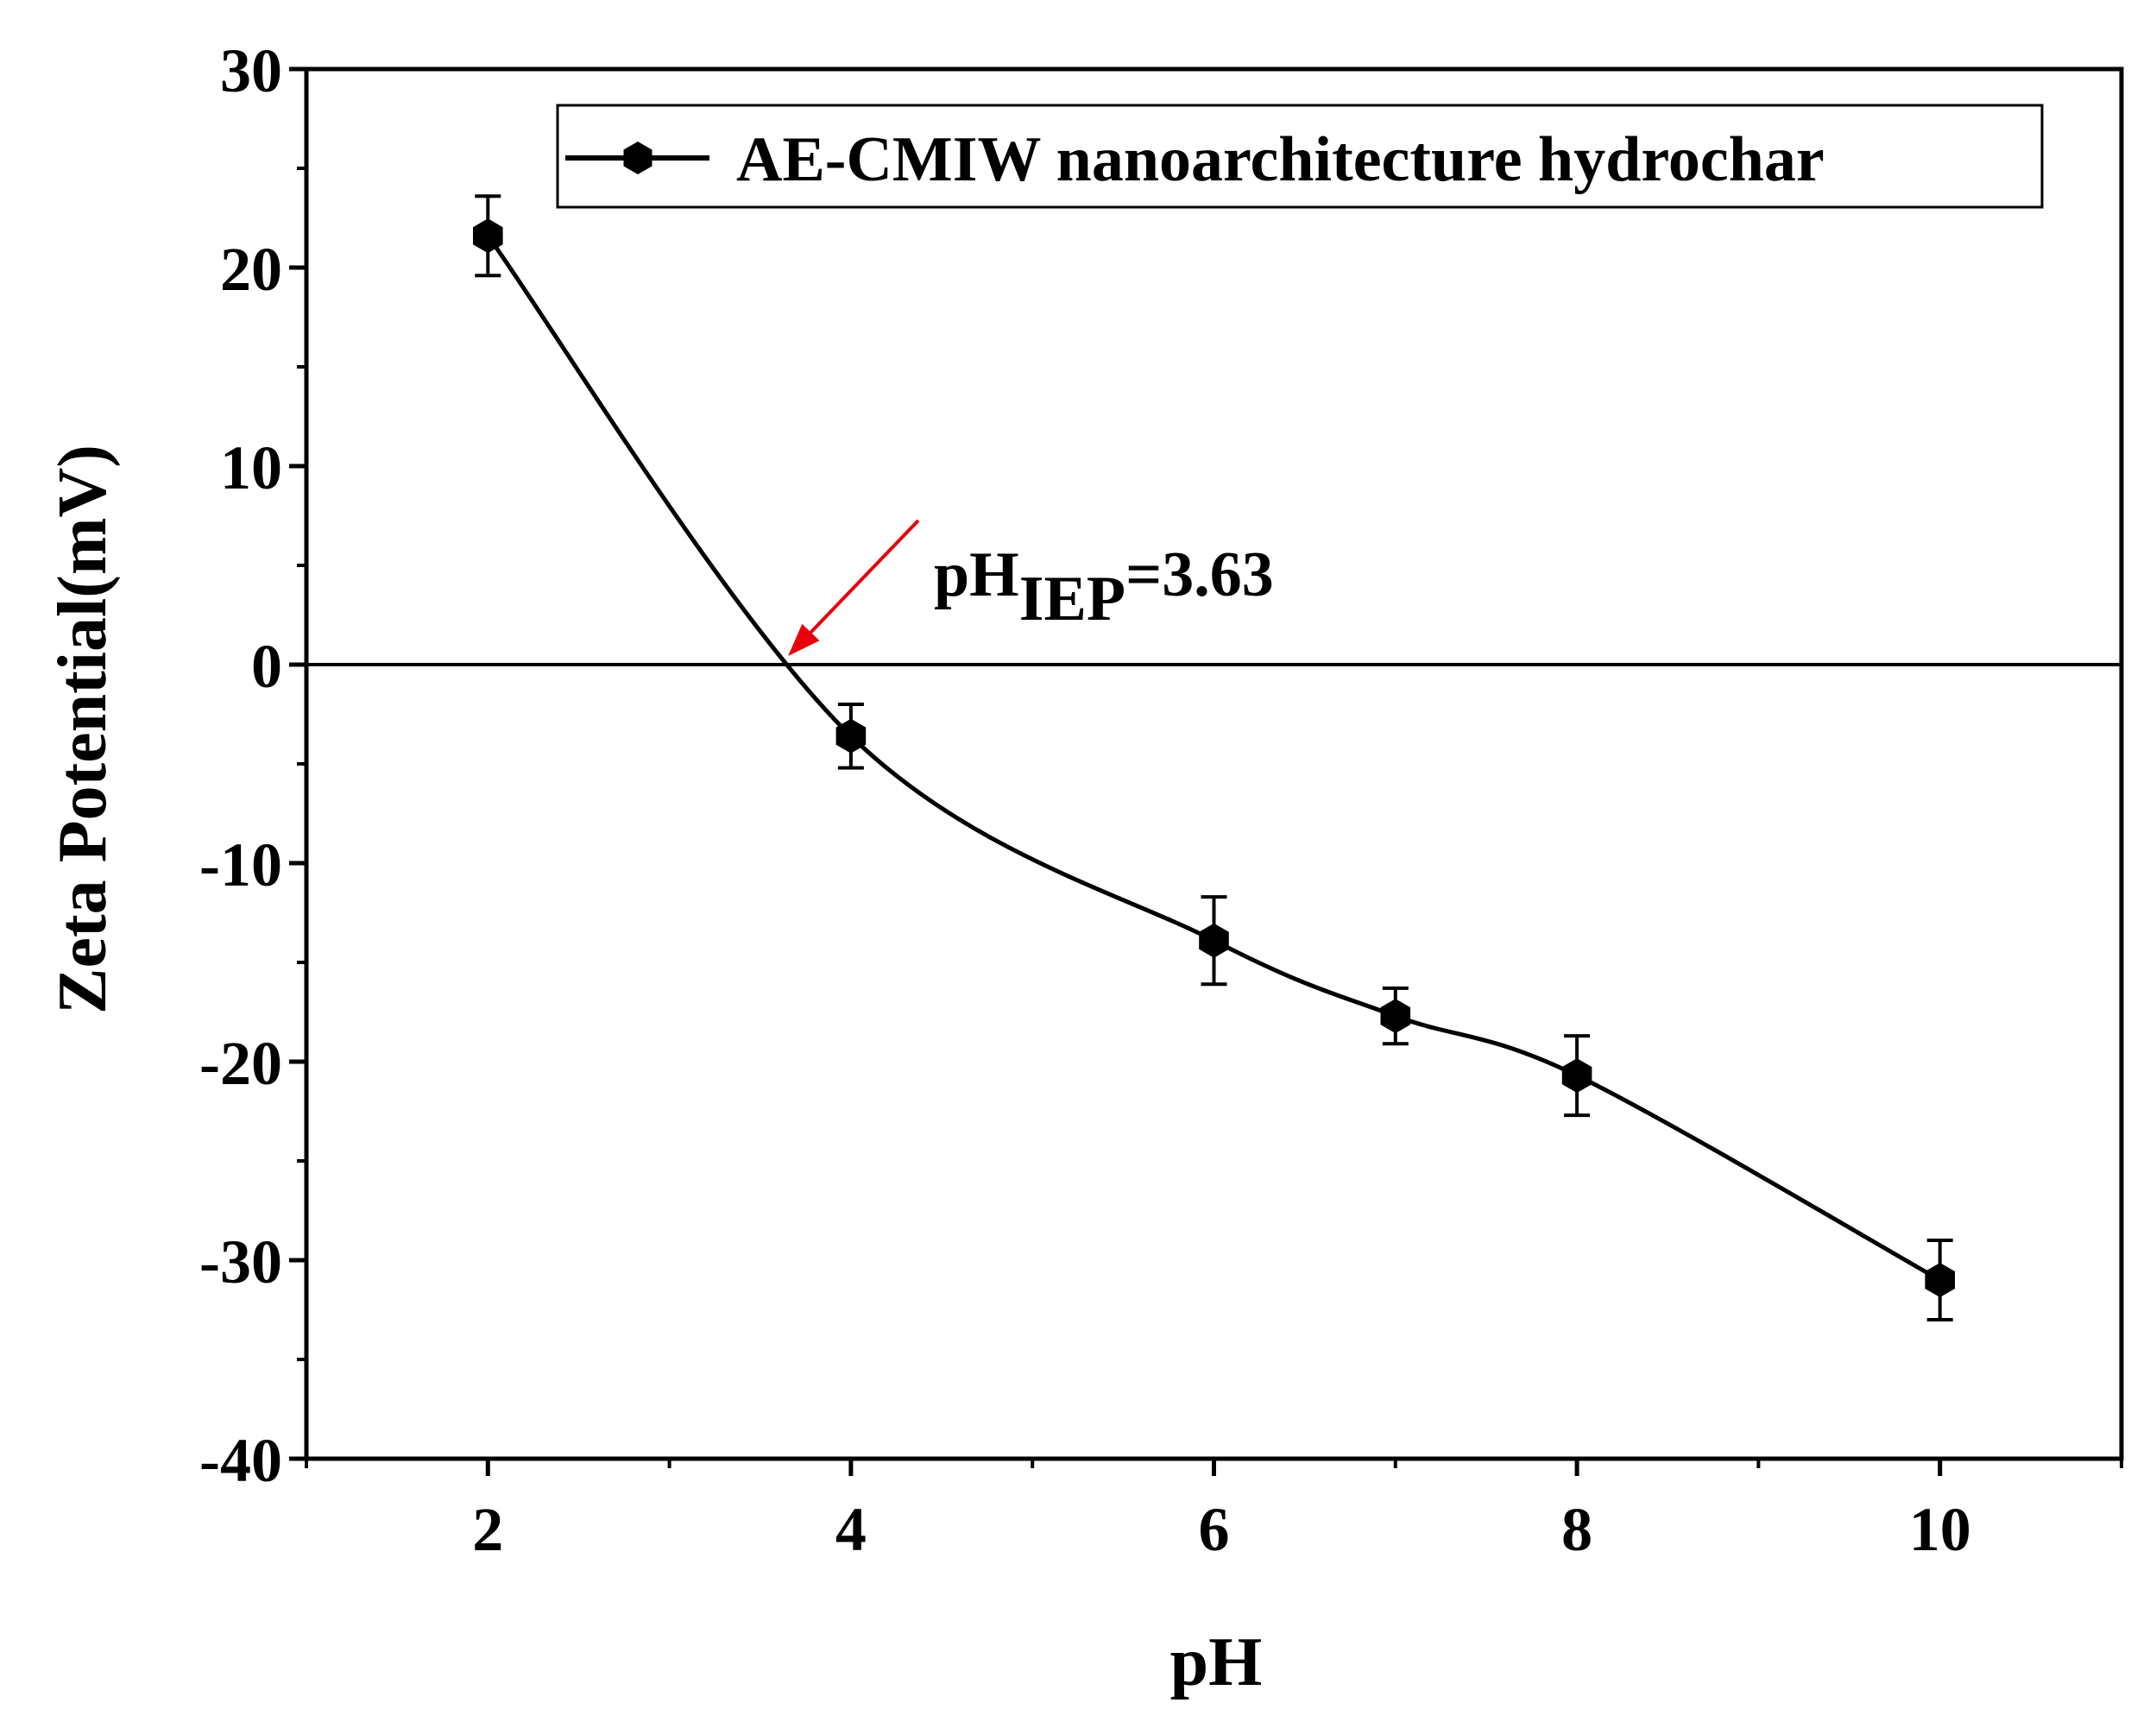 The width and height of the screenshot is (2156, 1728). What do you see at coordinates (1214, 1529) in the screenshot?
I see `x-tick-label: 6` at bounding box center [1214, 1529].